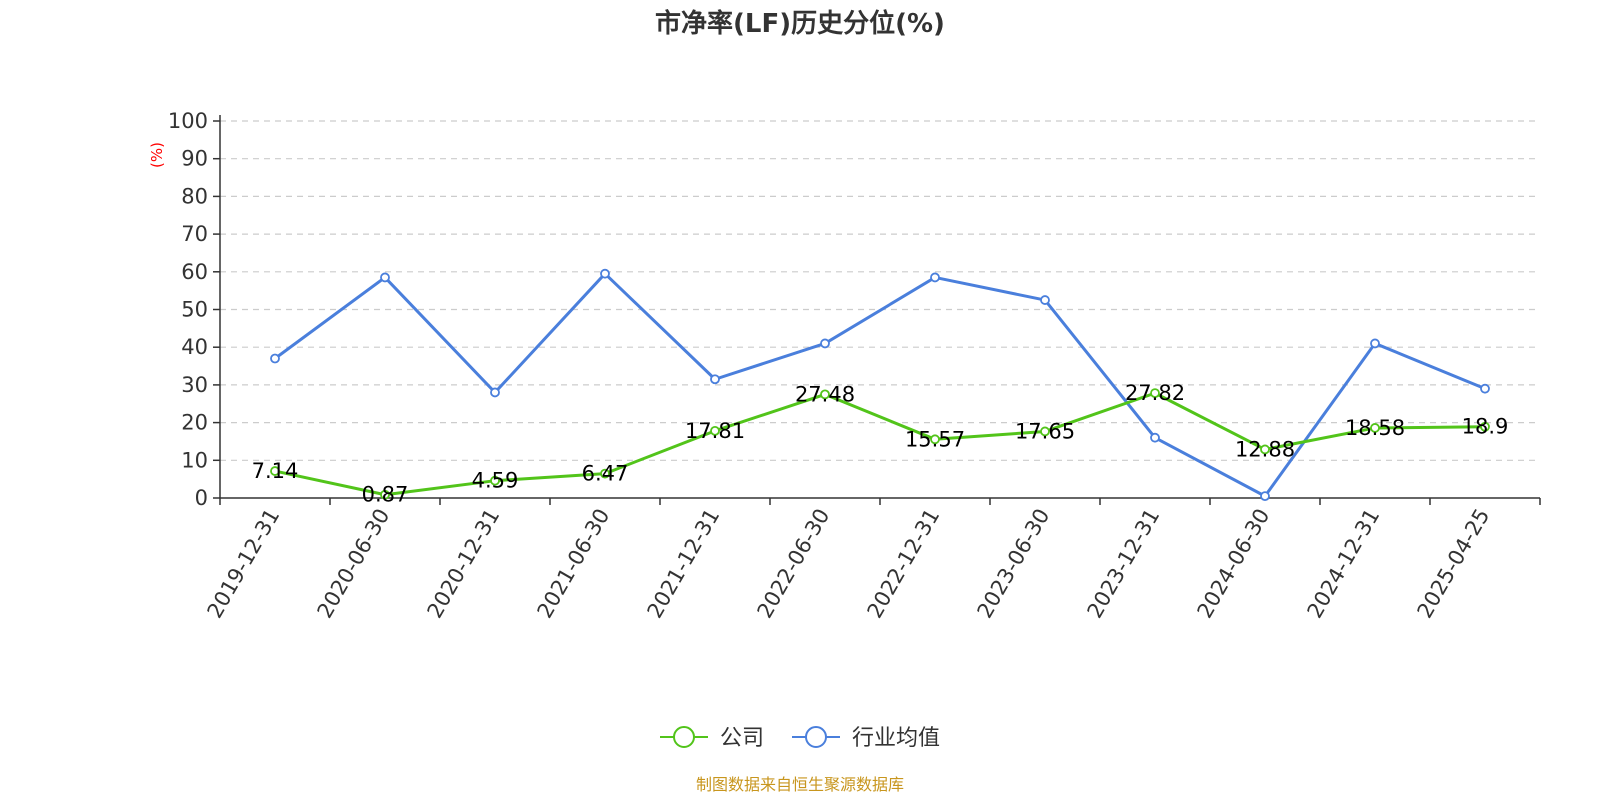  I want to click on y-tick-label-100: 100, so click(188, 121).